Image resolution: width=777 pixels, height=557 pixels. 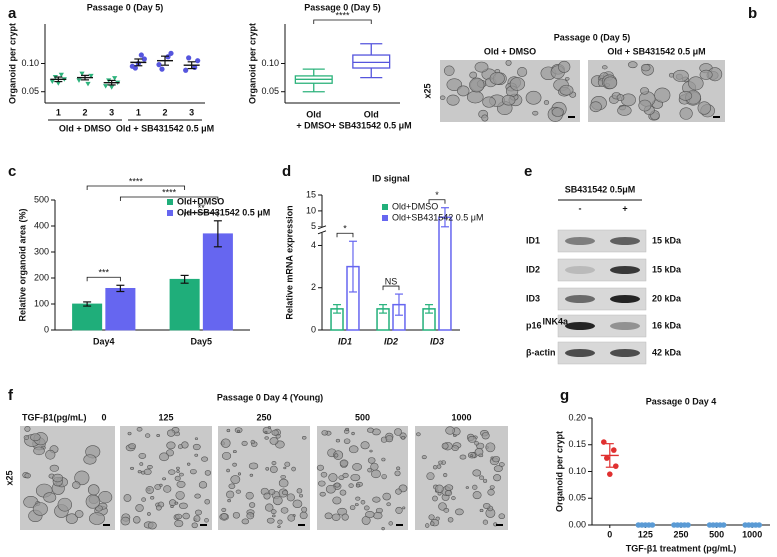 I want to click on concentration-label: 500, so click(x=362, y=417).